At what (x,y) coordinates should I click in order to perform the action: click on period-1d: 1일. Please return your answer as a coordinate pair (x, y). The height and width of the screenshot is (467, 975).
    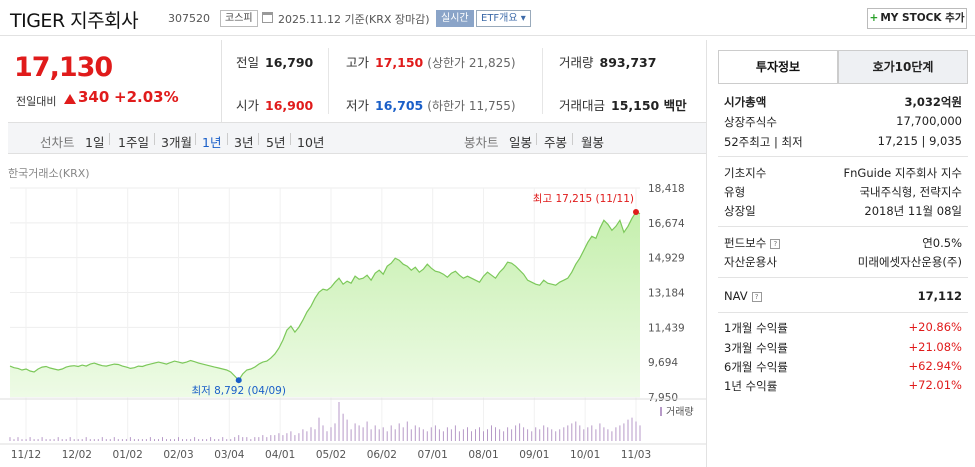
    Looking at the image, I should click on (95, 142).